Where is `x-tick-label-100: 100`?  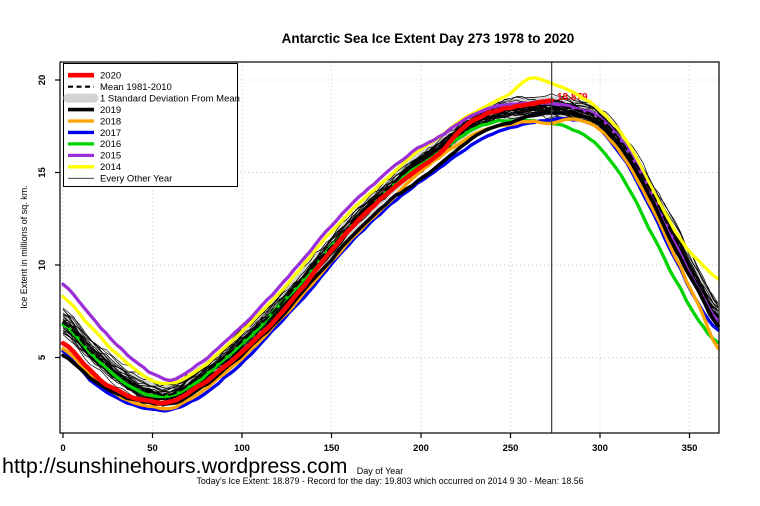 x-tick-label-100: 100 is located at coordinates (242, 448).